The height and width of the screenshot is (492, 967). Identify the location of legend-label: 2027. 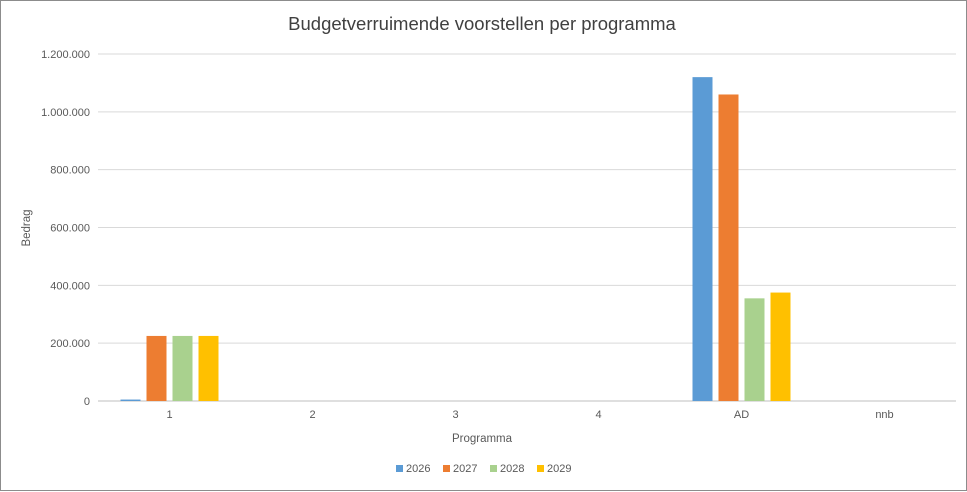
(465, 469).